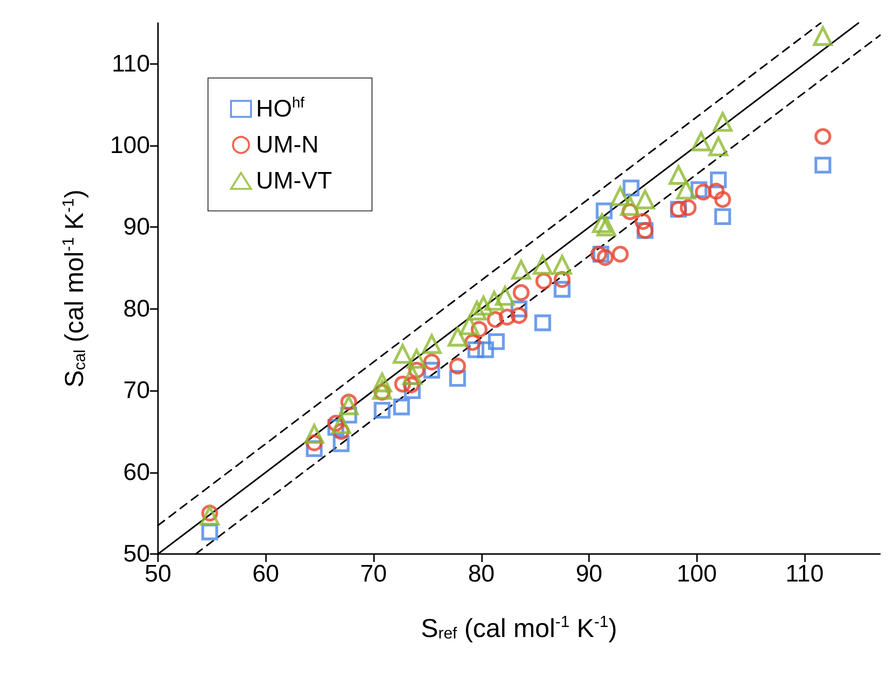 The image size is (892, 694). What do you see at coordinates (266, 574) in the screenshot?
I see `x-tick-label: 60` at bounding box center [266, 574].